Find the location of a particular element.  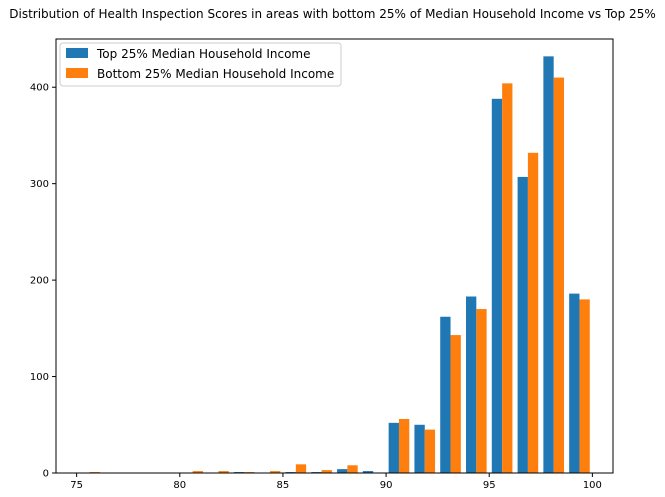

y-tick-label: 0 is located at coordinates (46, 474).